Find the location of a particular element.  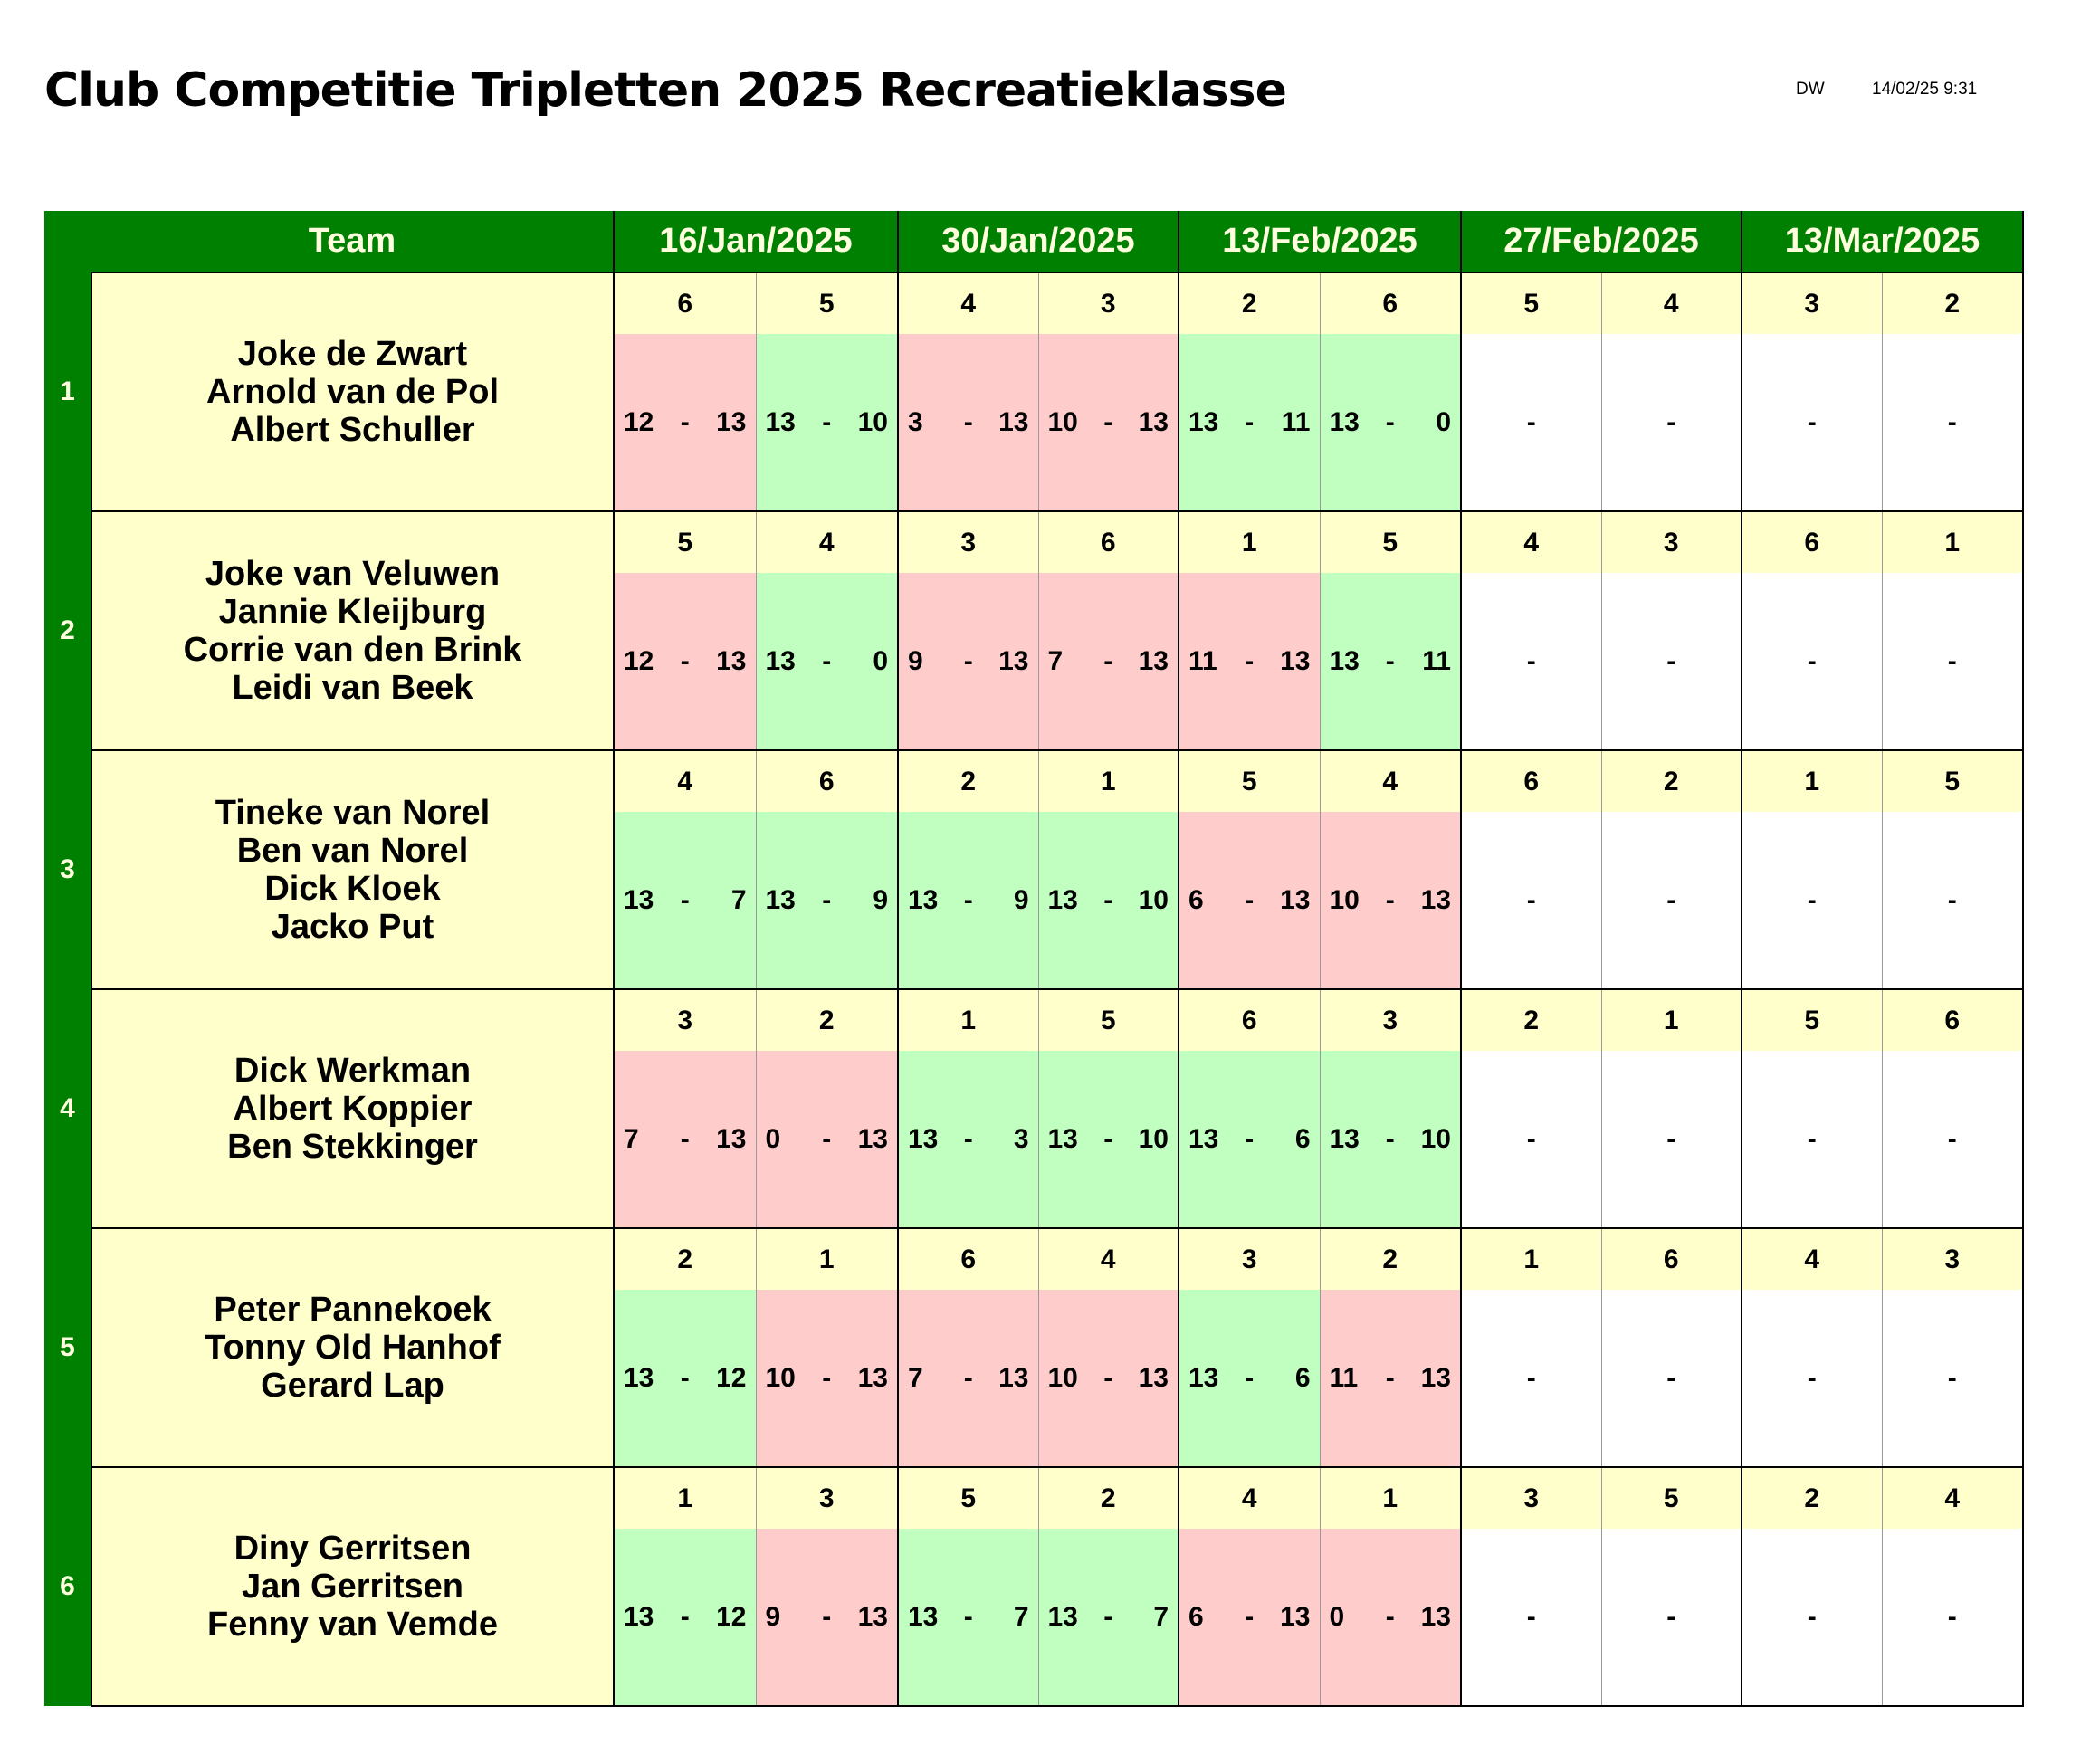

score-row: 13-12 10-13 7-13 10-13 13-6 11-13- - - - is located at coordinates (1034, 1378).